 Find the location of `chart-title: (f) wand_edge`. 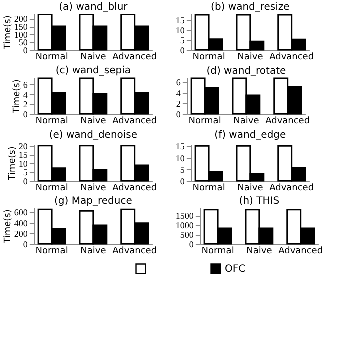

chart-title: (f) wand_edge is located at coordinates (250, 136).